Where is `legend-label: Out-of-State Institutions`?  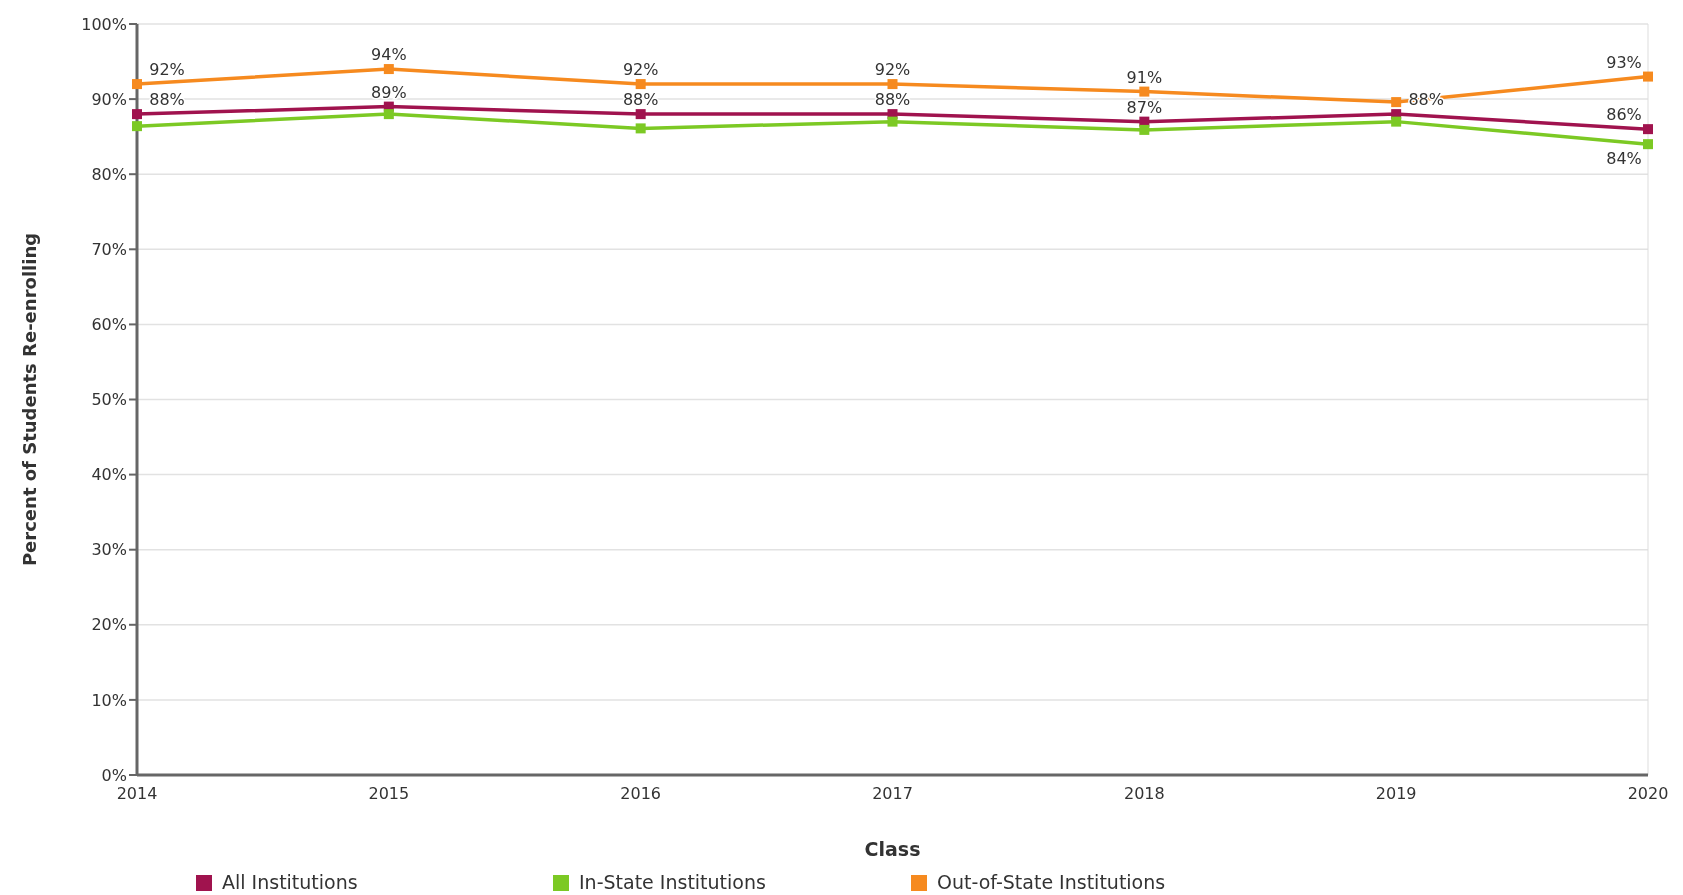
legend-label: Out-of-State Institutions is located at coordinates (1051, 882).